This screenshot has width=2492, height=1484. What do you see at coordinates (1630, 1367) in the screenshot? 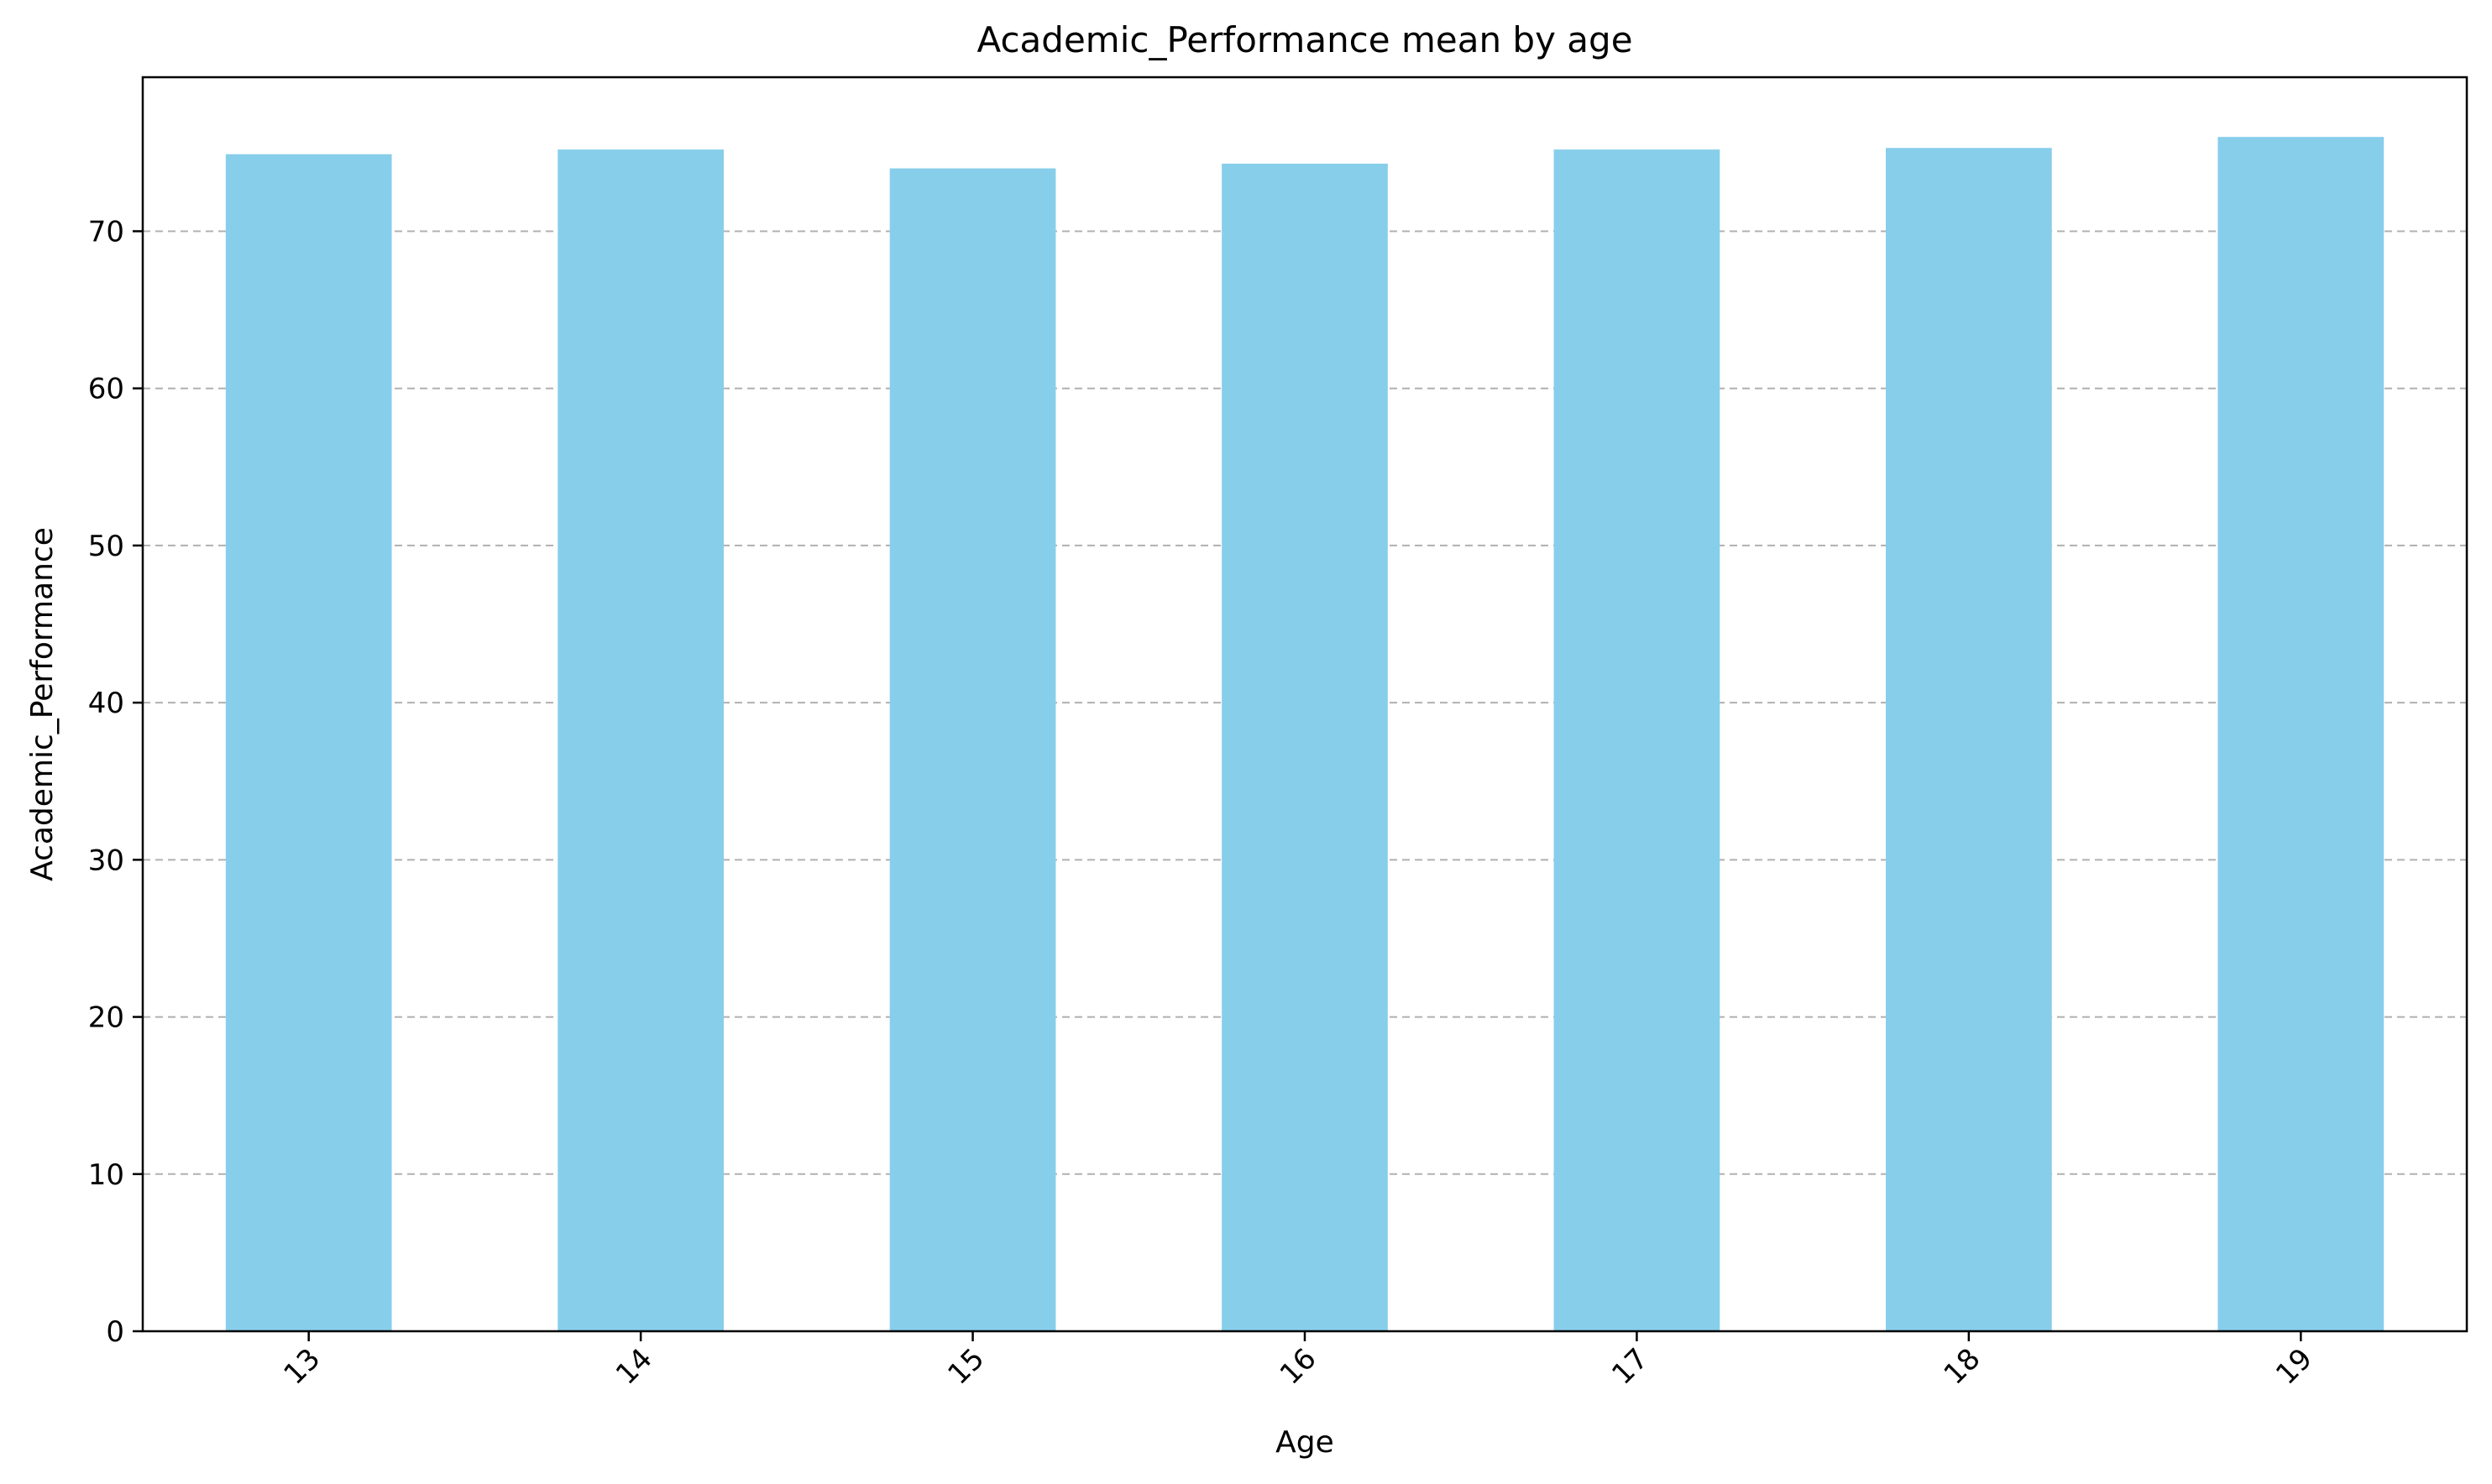
I see `x-tick-label: 17` at bounding box center [1630, 1367].